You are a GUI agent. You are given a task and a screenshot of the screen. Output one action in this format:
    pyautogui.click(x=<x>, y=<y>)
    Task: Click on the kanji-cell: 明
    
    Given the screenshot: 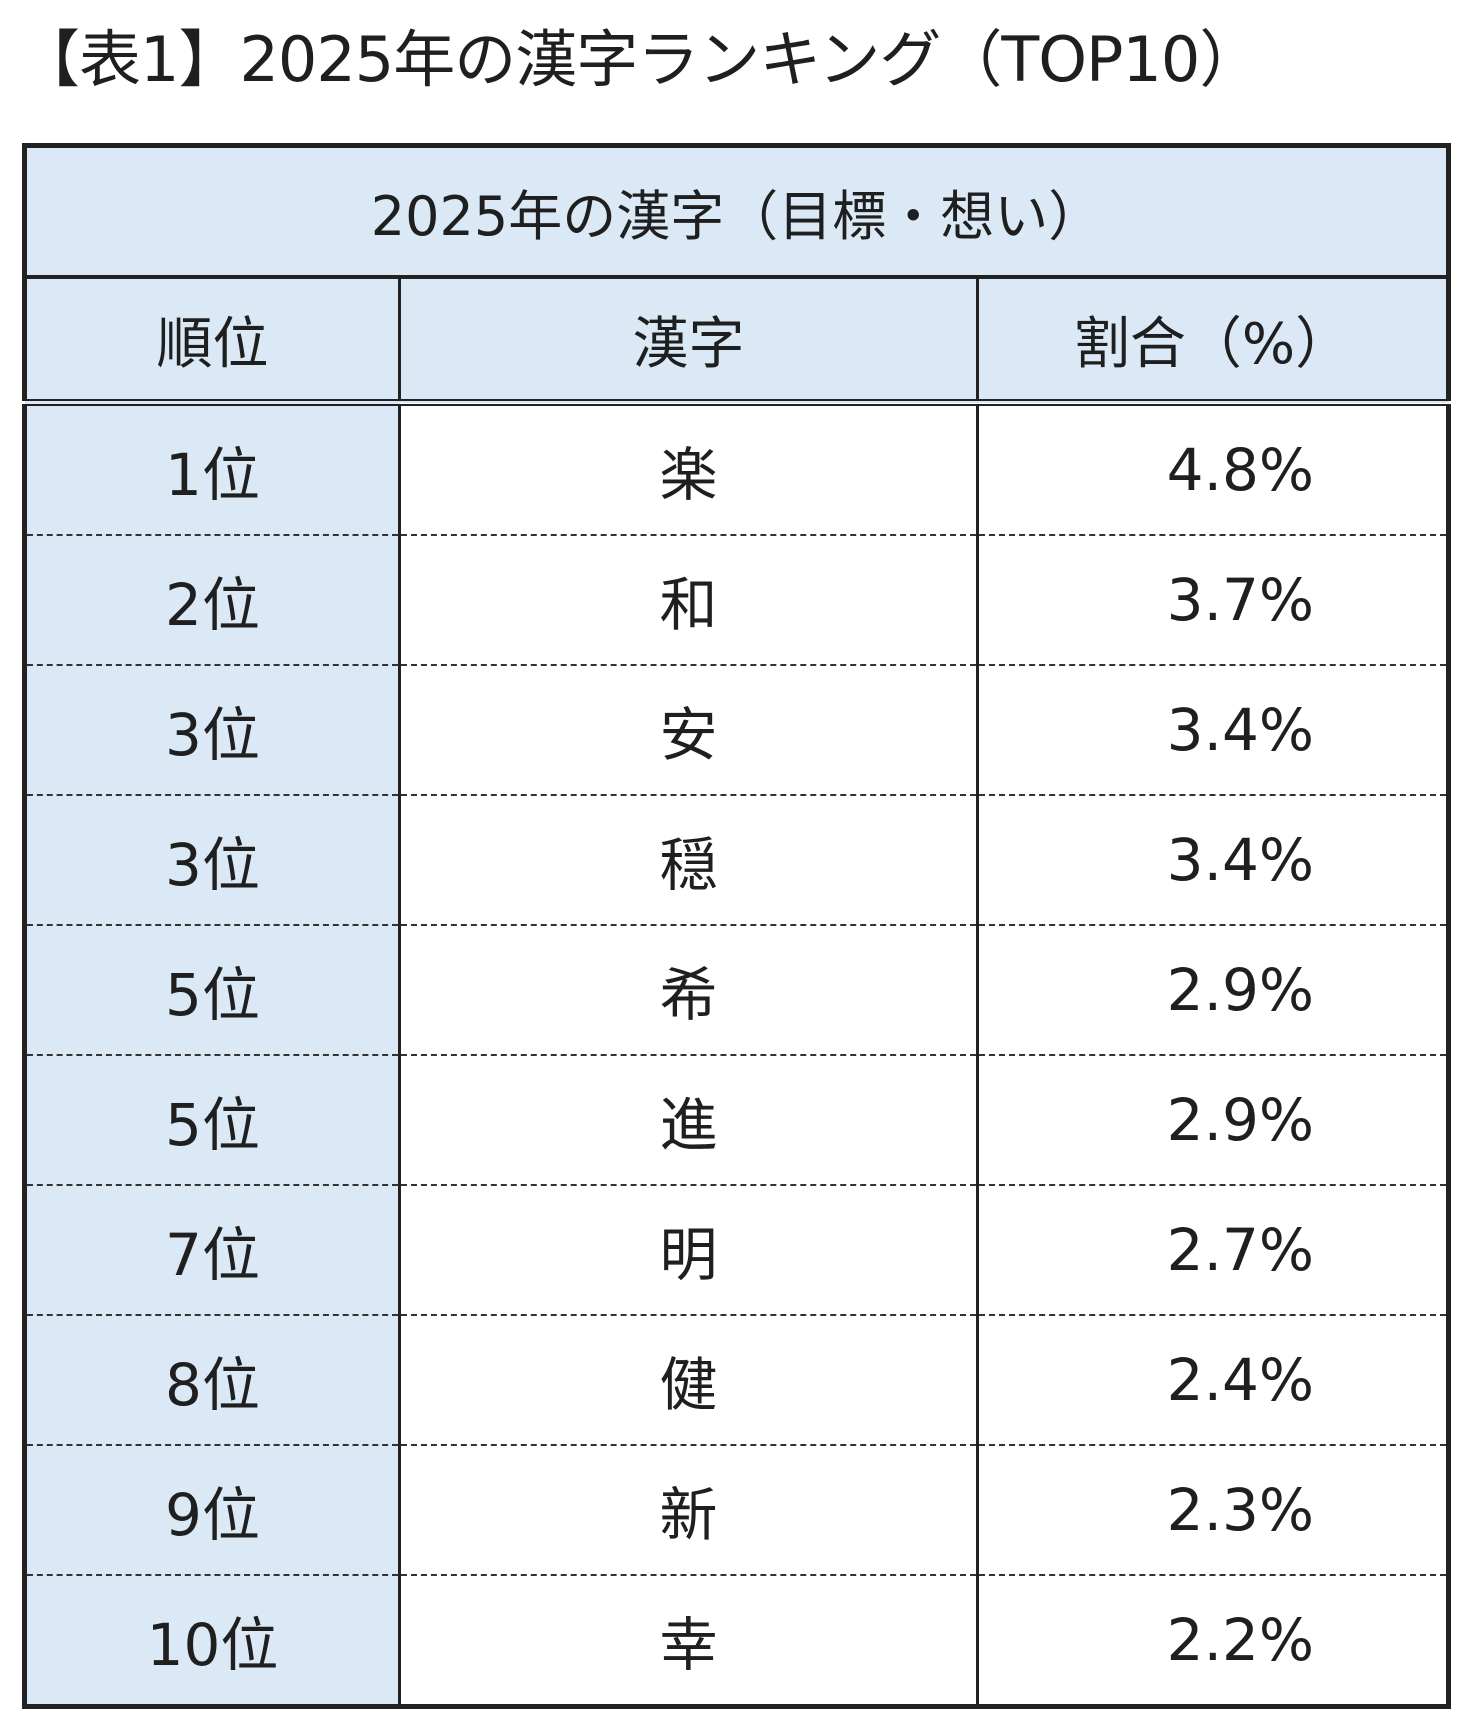 What is the action you would take?
    pyautogui.click(x=688, y=1249)
    